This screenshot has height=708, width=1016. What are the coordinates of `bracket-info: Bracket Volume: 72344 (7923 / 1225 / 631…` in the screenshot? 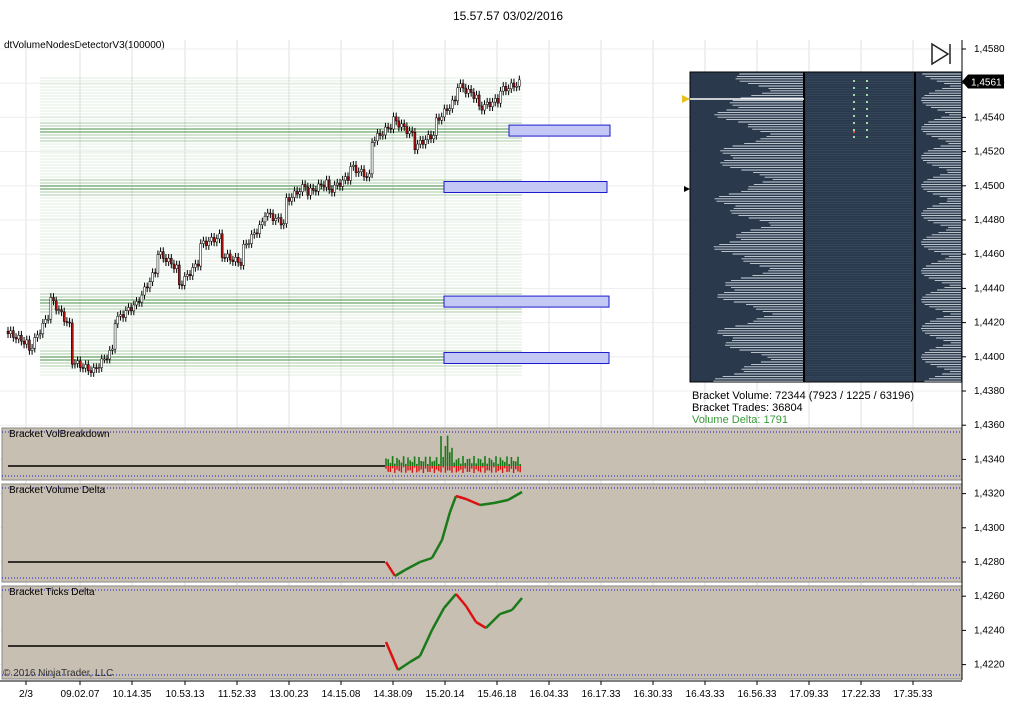 It's located at (803, 408).